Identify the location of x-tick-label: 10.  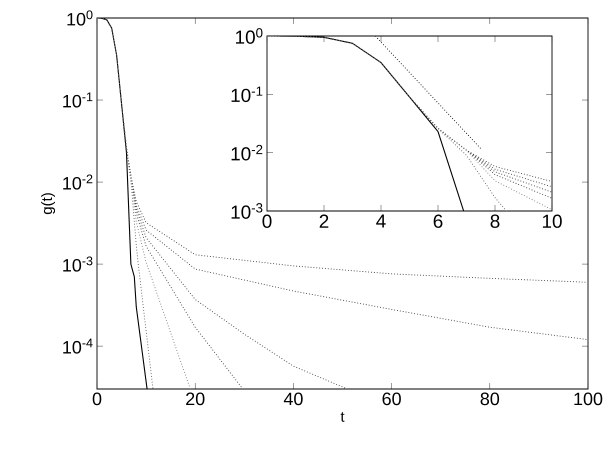
(552, 221).